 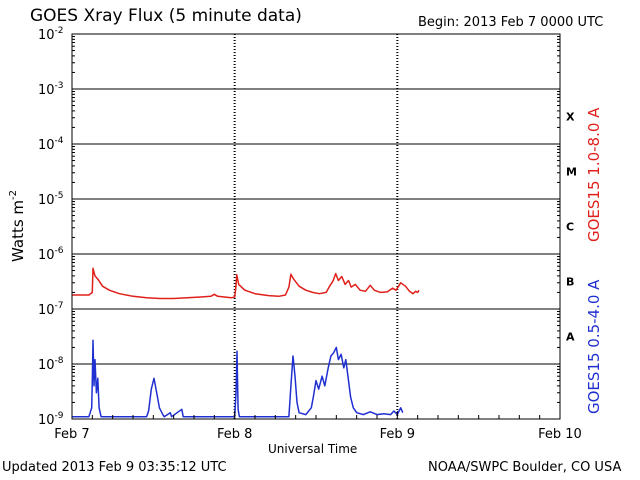 I want to click on credit-text: NOAA/SWPC Boulder, CO USA, so click(x=525, y=467).